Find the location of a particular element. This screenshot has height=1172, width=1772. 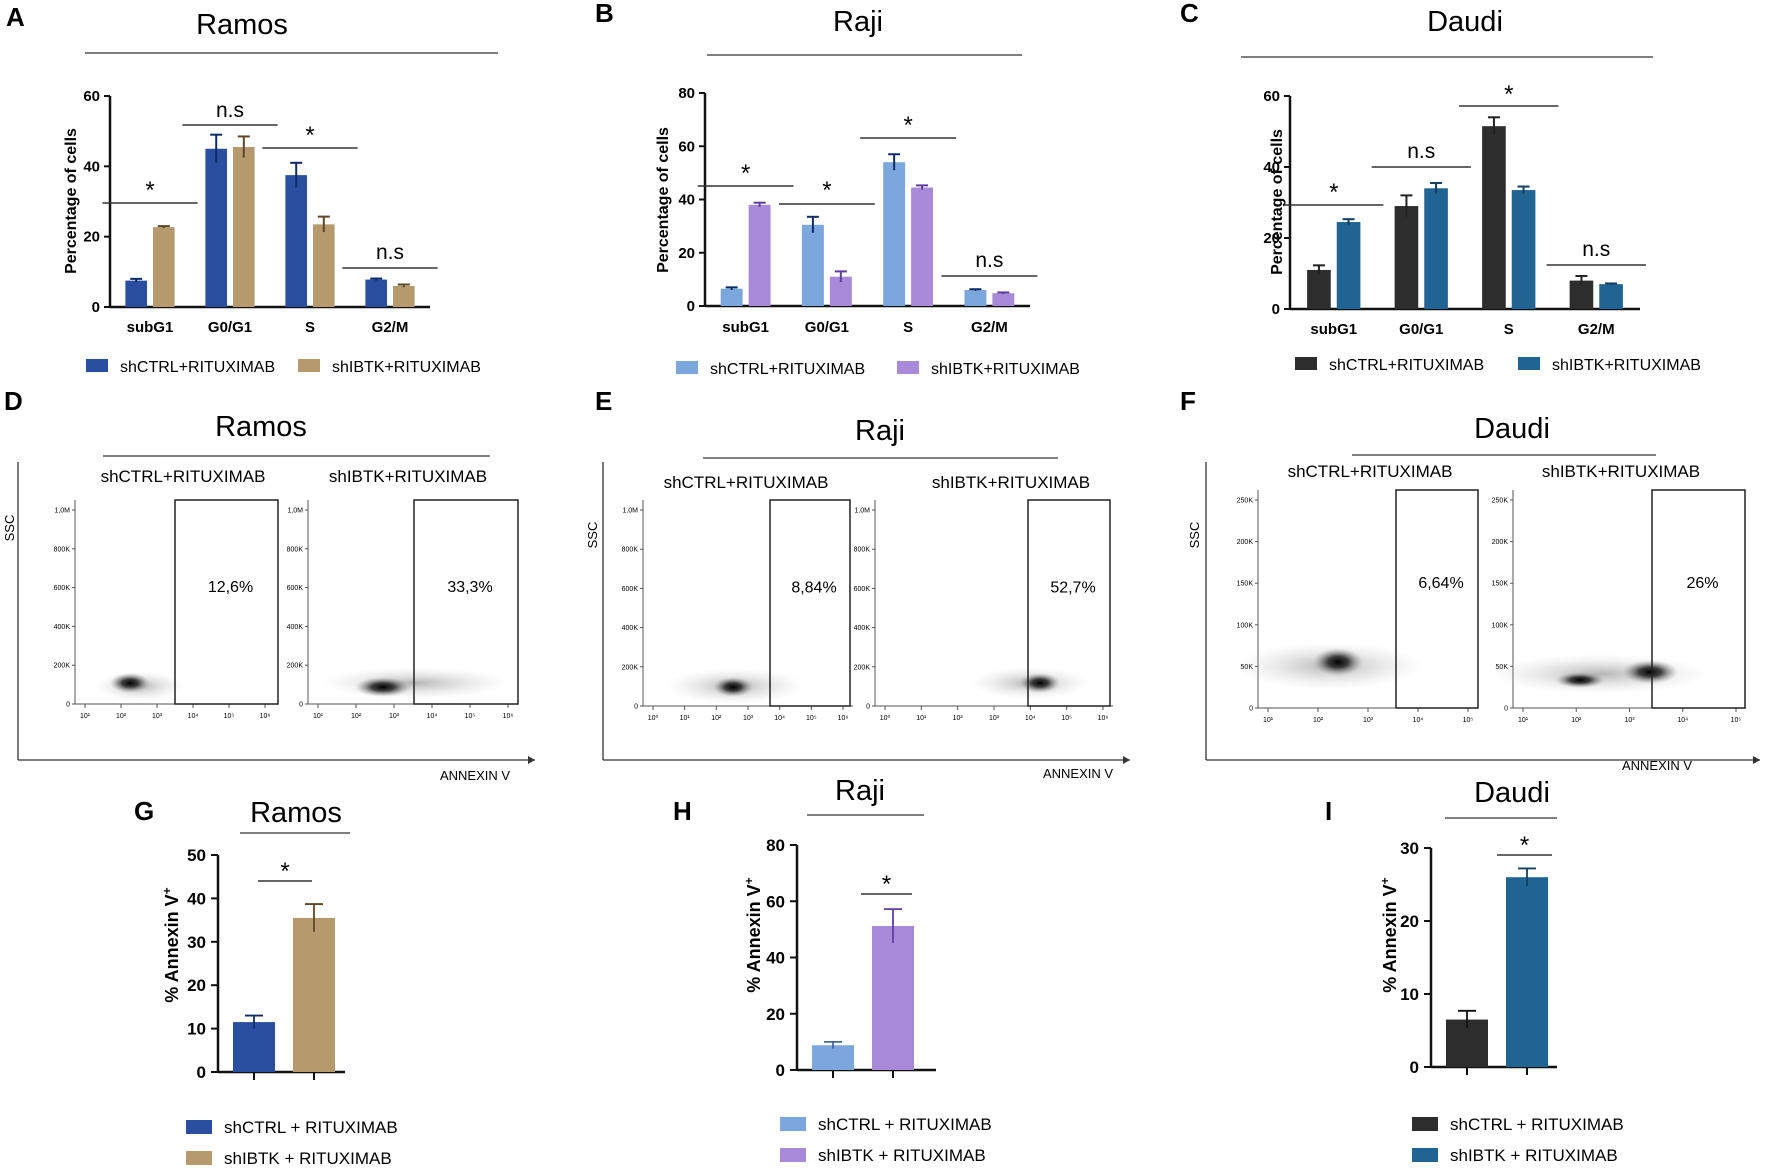

gate-percentage: 8,84% is located at coordinates (813, 588).